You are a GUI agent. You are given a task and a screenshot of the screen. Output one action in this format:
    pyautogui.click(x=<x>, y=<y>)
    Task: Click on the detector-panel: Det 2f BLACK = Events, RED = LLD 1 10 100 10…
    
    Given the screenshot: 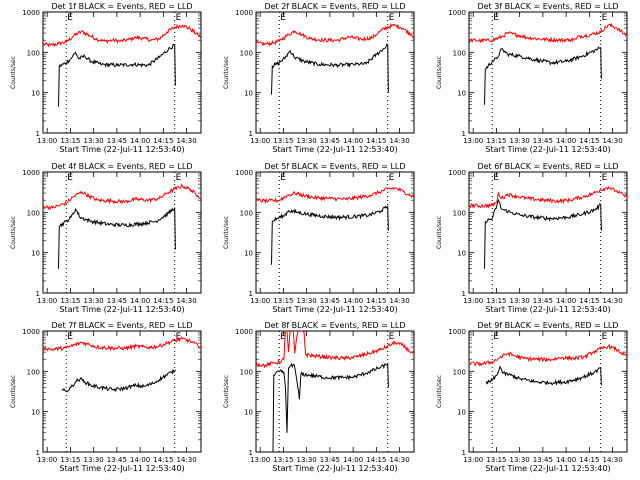 What is the action you would take?
    pyautogui.click(x=319, y=78)
    